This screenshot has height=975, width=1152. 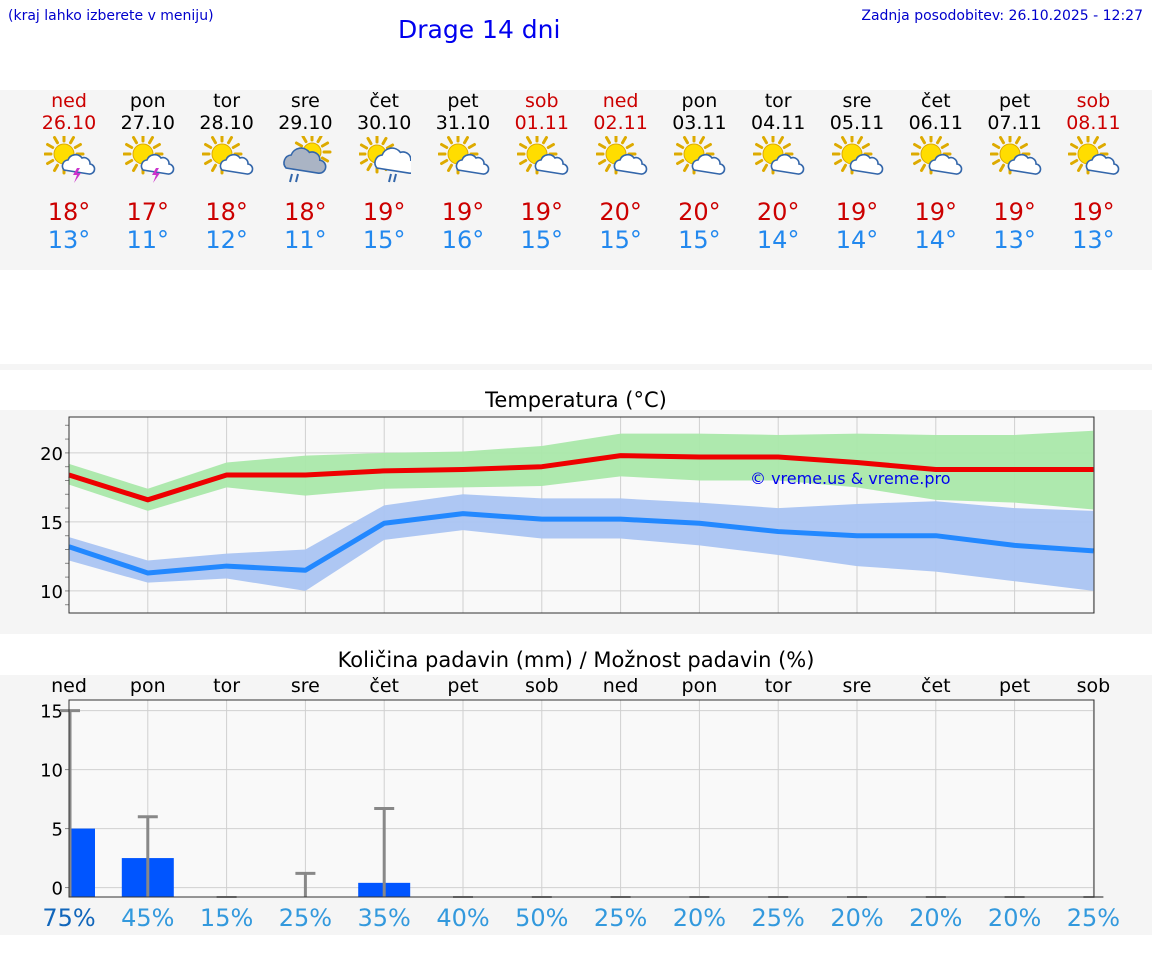 What do you see at coordinates (69, 918) in the screenshot?
I see `precipitation-probability: 75%` at bounding box center [69, 918].